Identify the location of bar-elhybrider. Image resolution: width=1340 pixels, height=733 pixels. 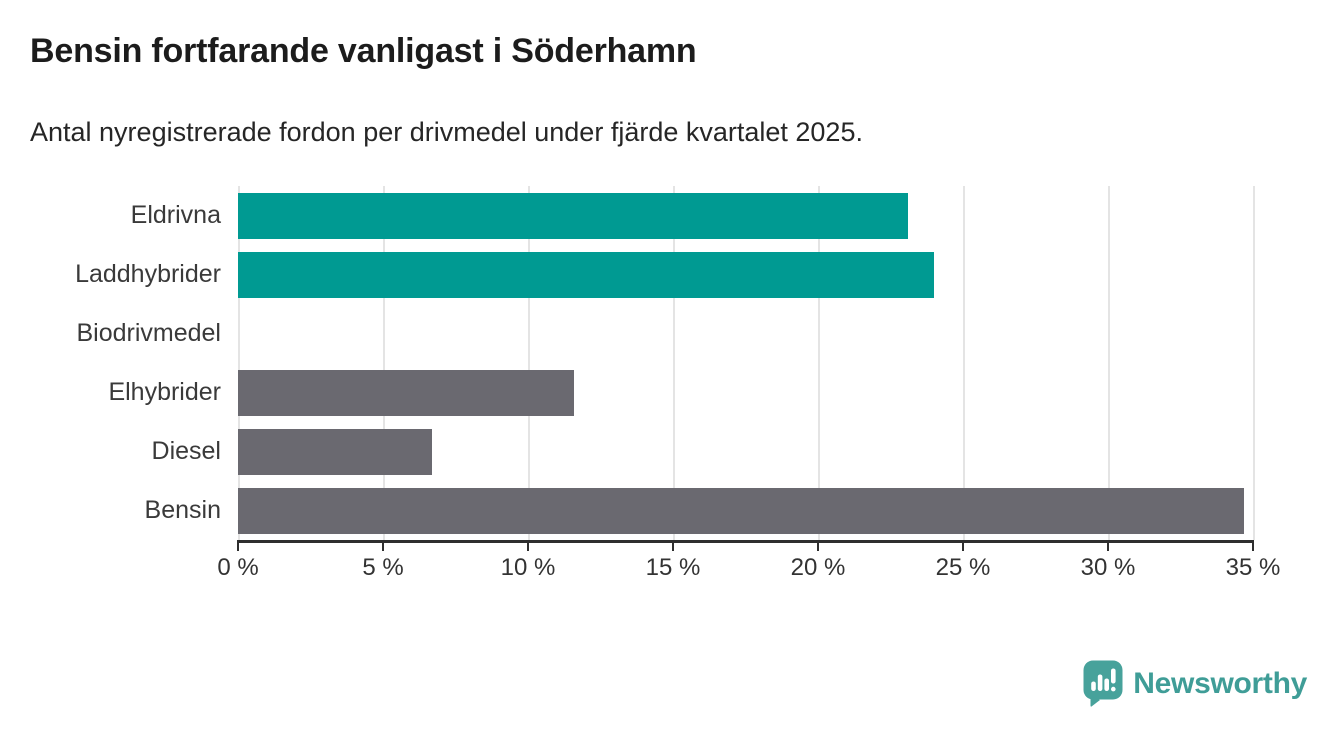
(406, 392).